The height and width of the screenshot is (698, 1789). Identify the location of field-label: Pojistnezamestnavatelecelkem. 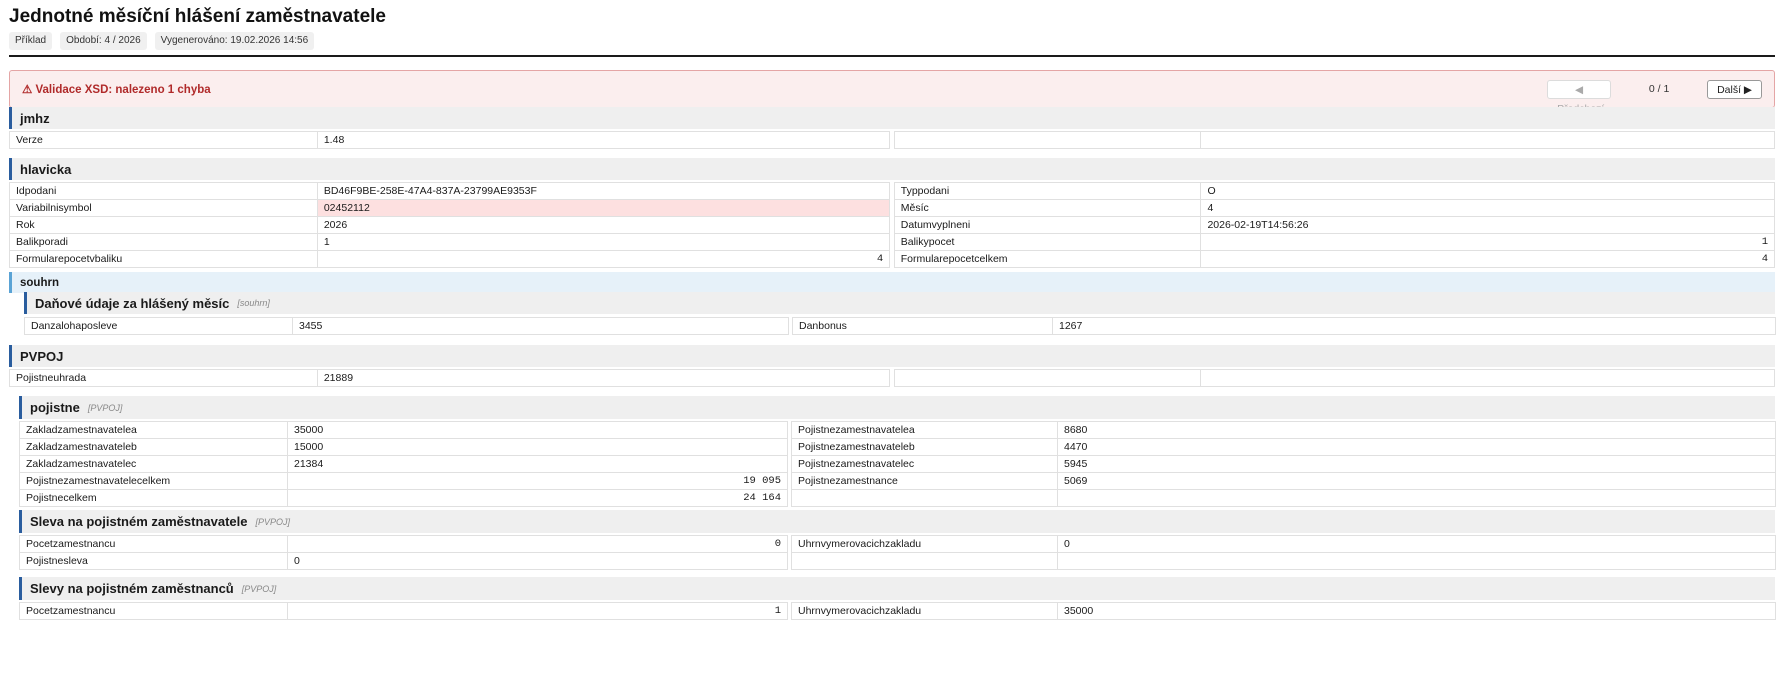
(153, 481).